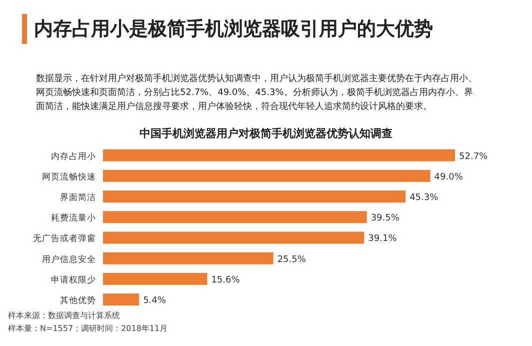 Image resolution: width=532 pixels, height=346 pixels. What do you see at coordinates (385, 219) in the screenshot?
I see `data-label: 39.5%` at bounding box center [385, 219].